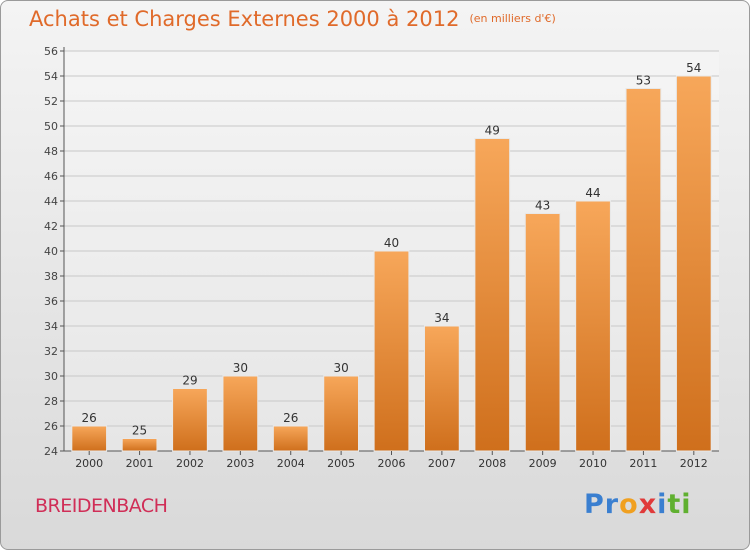  What do you see at coordinates (643, 81) in the screenshot?
I see `data-label: 53` at bounding box center [643, 81].